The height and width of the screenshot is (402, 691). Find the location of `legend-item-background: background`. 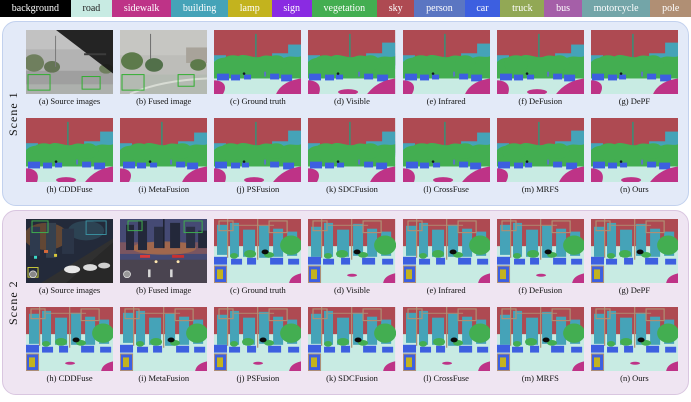

legend-item-background: background is located at coordinates (35, 8).